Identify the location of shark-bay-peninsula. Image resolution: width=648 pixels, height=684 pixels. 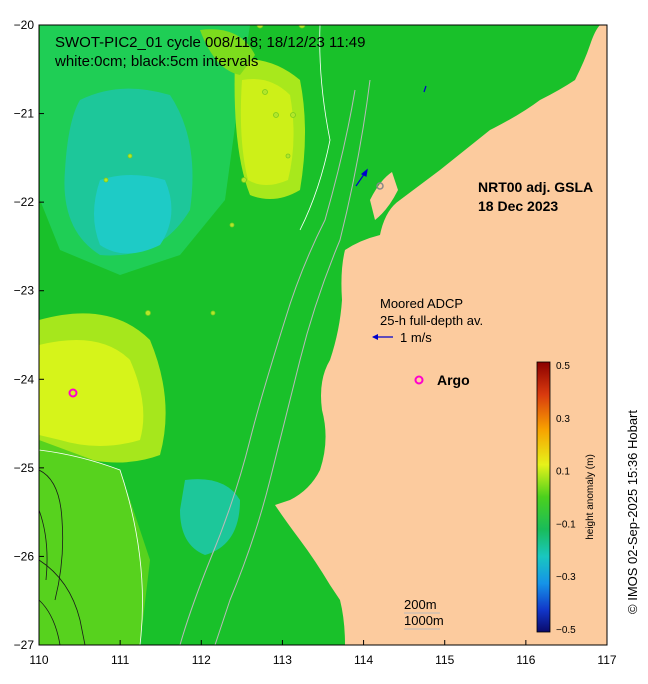
(359, 570).